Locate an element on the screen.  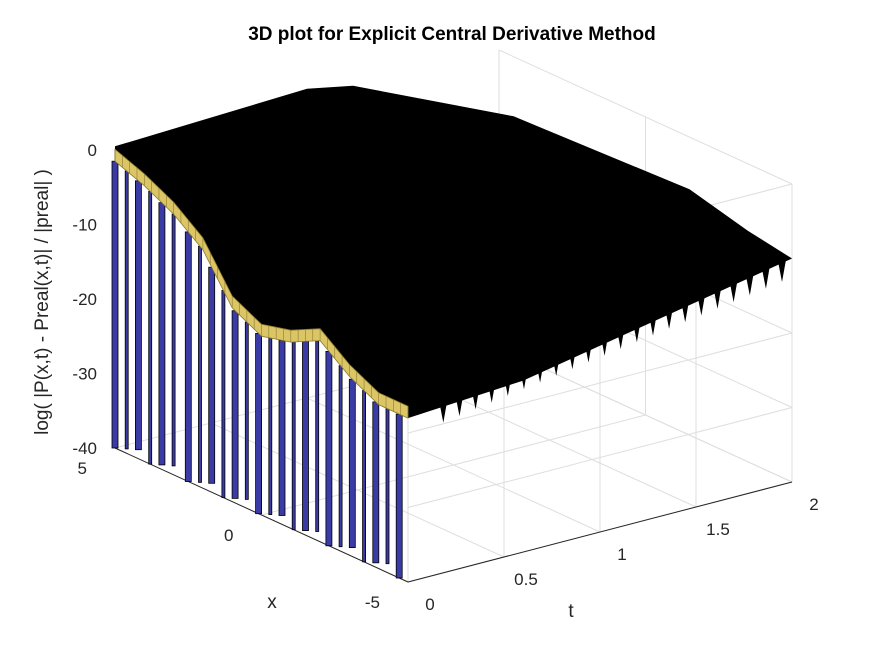
z-tick-label: 0 is located at coordinates (92, 150).